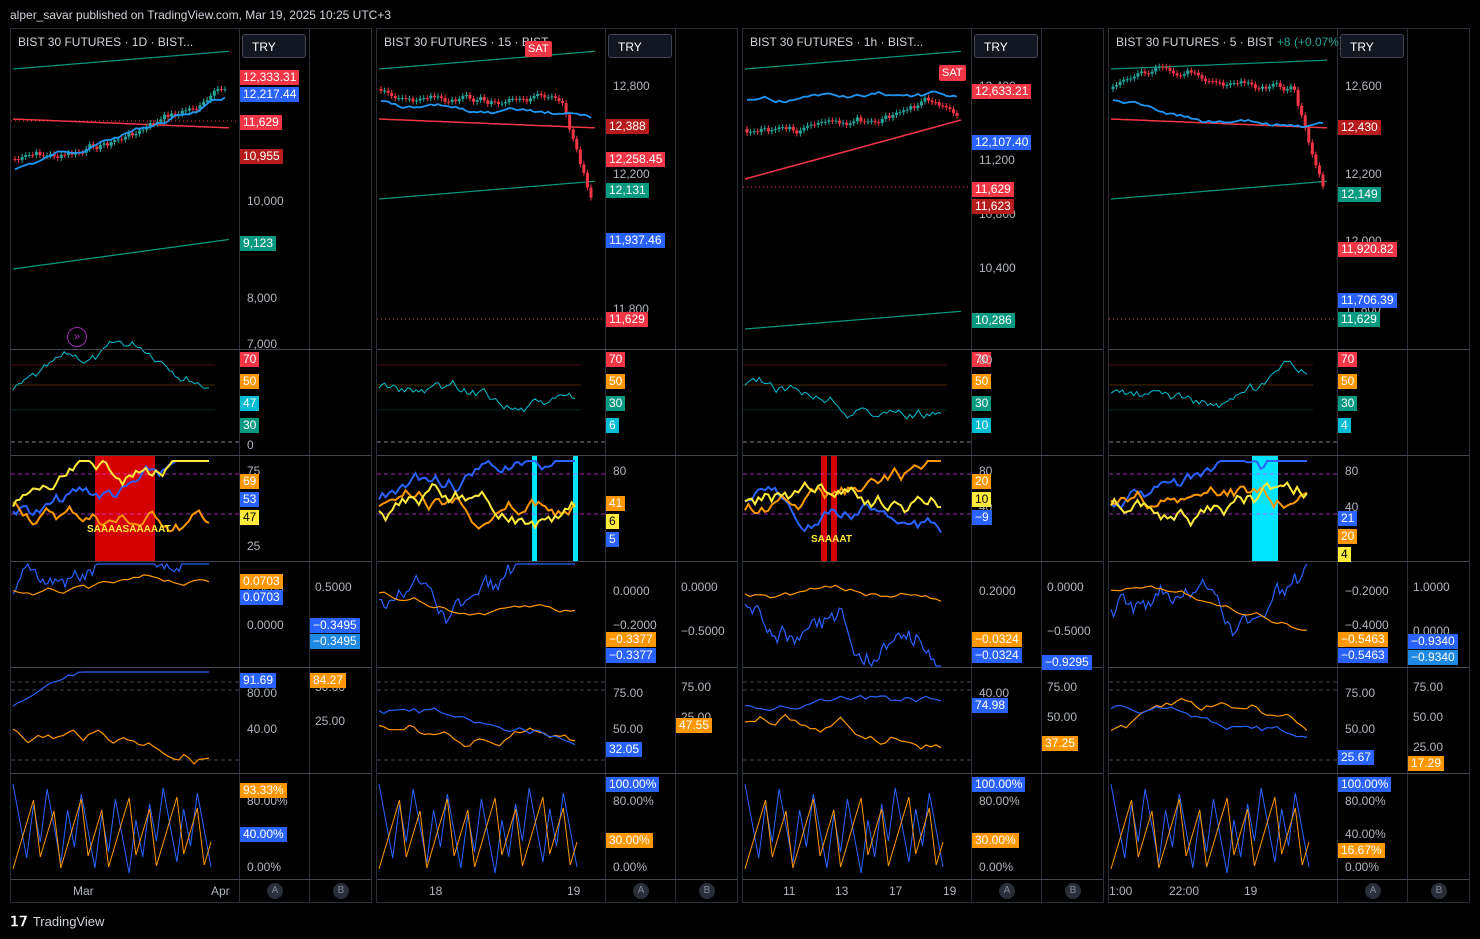 The image size is (1480, 939). I want to click on rsi-level-label: 47, so click(250, 403).